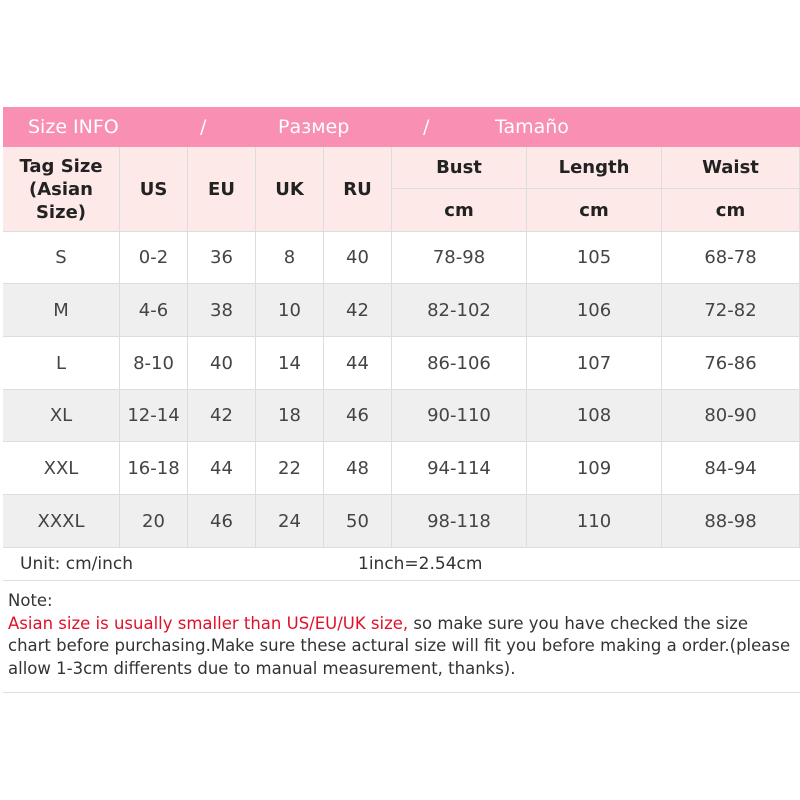 The image size is (800, 800). Describe the element at coordinates (420, 564) in the screenshot. I see `conversion-label: 1inch=2.54cm` at that location.